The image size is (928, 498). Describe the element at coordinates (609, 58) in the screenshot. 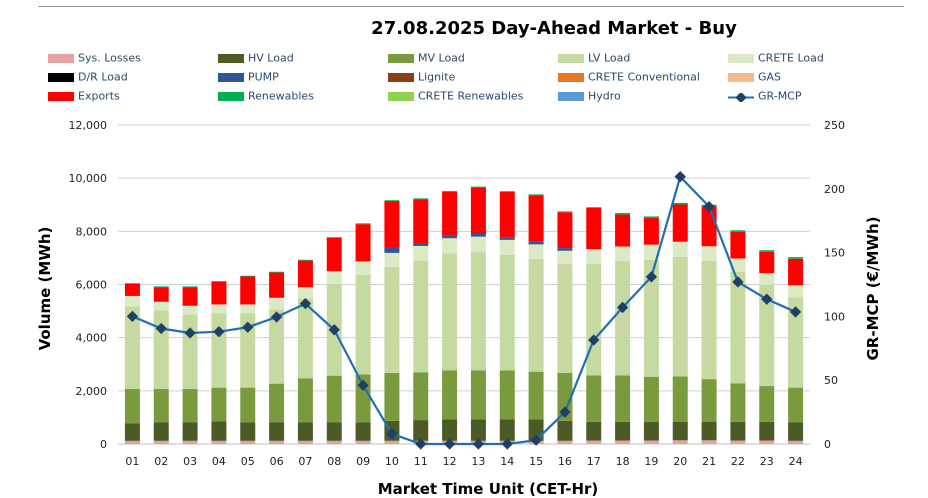

I see `legend-label: LV Load` at that location.